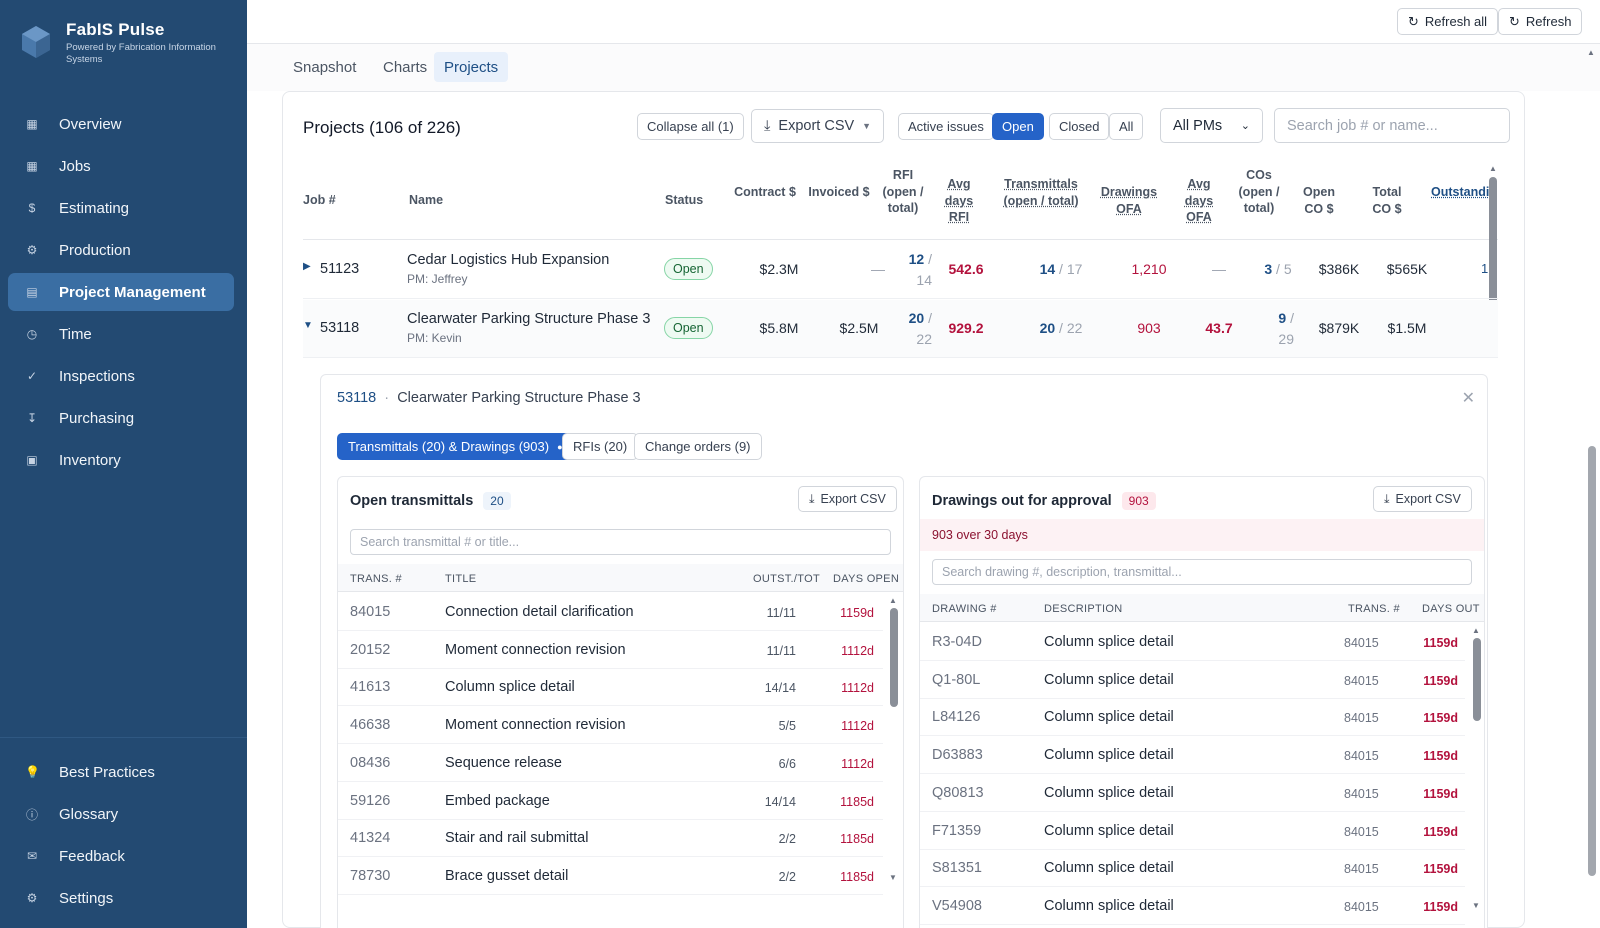  Describe the element at coordinates (121, 250) in the screenshot. I see `sidebar-item-production: ⚙ Production` at that location.